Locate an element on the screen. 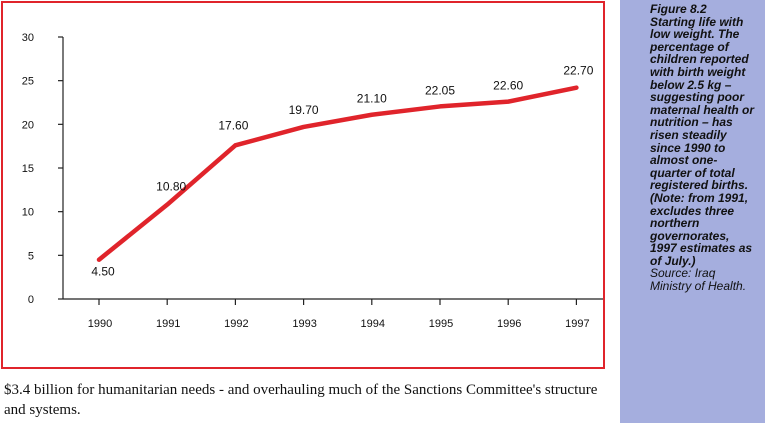 The height and width of the screenshot is (423, 765). source-note: Source: Iraq Ministry of Health. is located at coordinates (703, 280).